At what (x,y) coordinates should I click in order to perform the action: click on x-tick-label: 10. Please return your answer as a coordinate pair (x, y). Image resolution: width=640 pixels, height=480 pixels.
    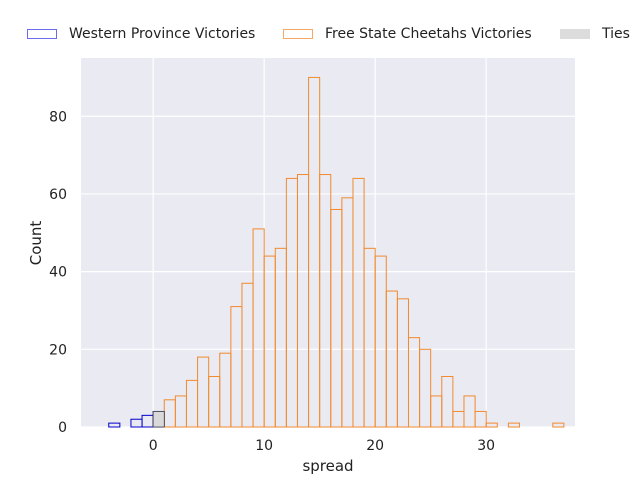
    Looking at the image, I should click on (264, 446).